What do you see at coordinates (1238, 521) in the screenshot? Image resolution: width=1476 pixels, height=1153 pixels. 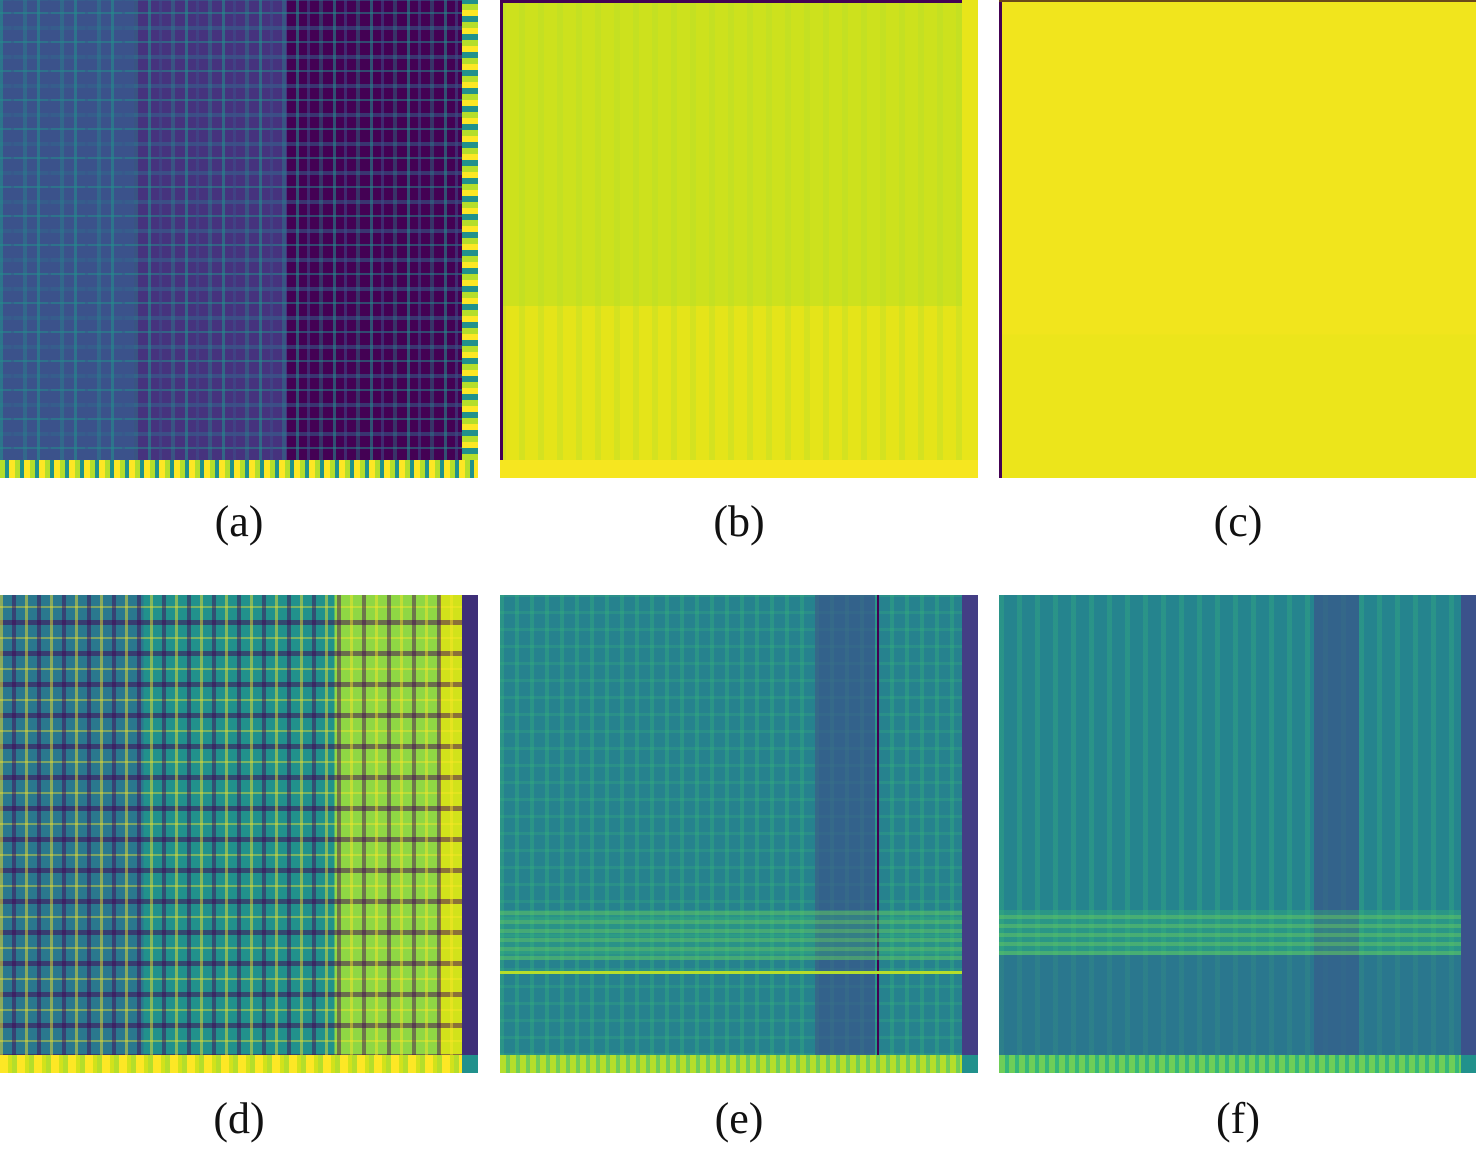 I see `caption: (c)` at bounding box center [1238, 521].